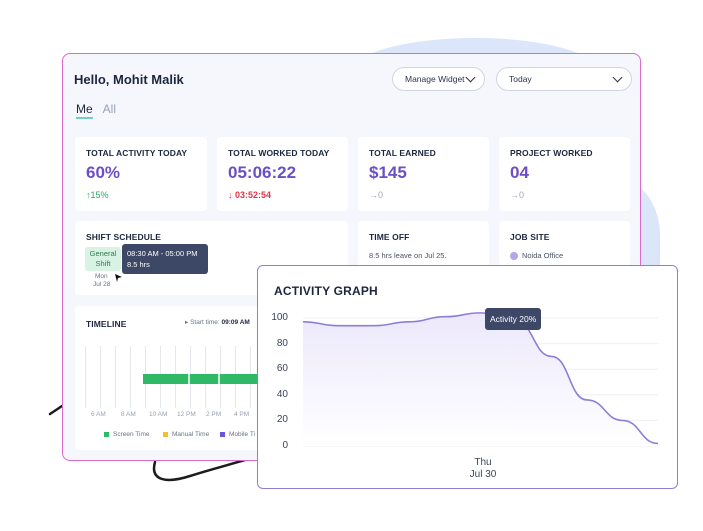 The height and width of the screenshot is (531, 703). I want to click on date-range-label: Today, so click(520, 79).